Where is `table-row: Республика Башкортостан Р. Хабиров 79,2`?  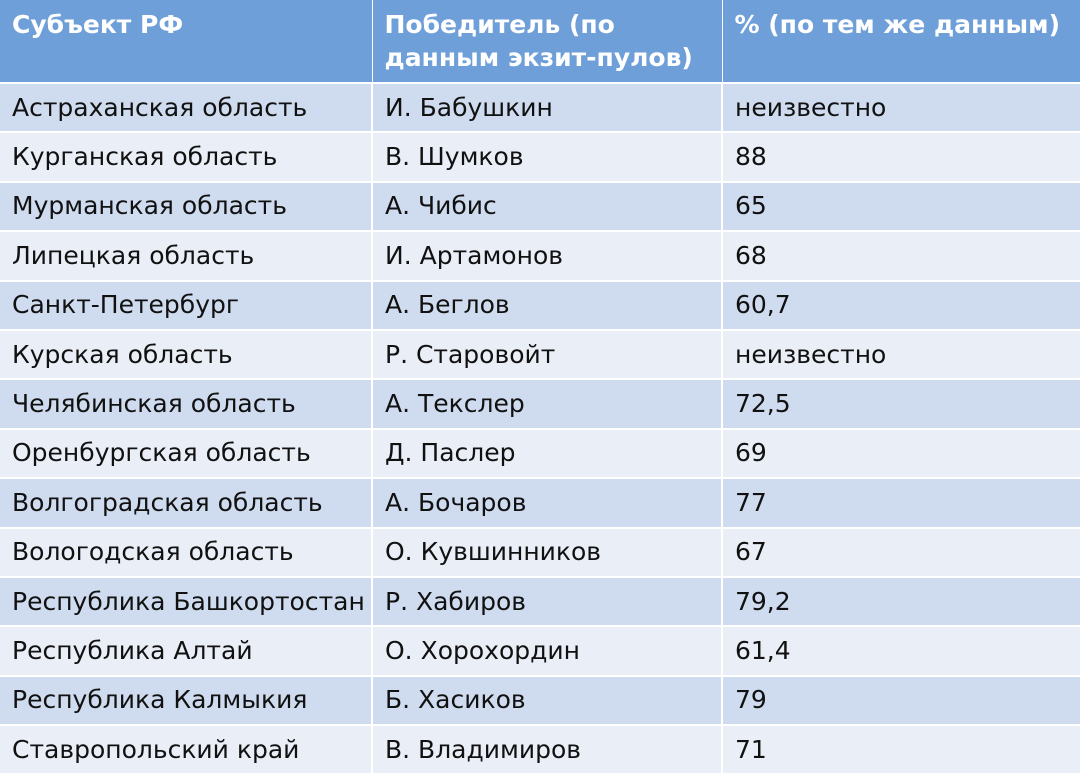 table-row: Республика Башкортостан Р. Хабиров 79,2 is located at coordinates (540, 602).